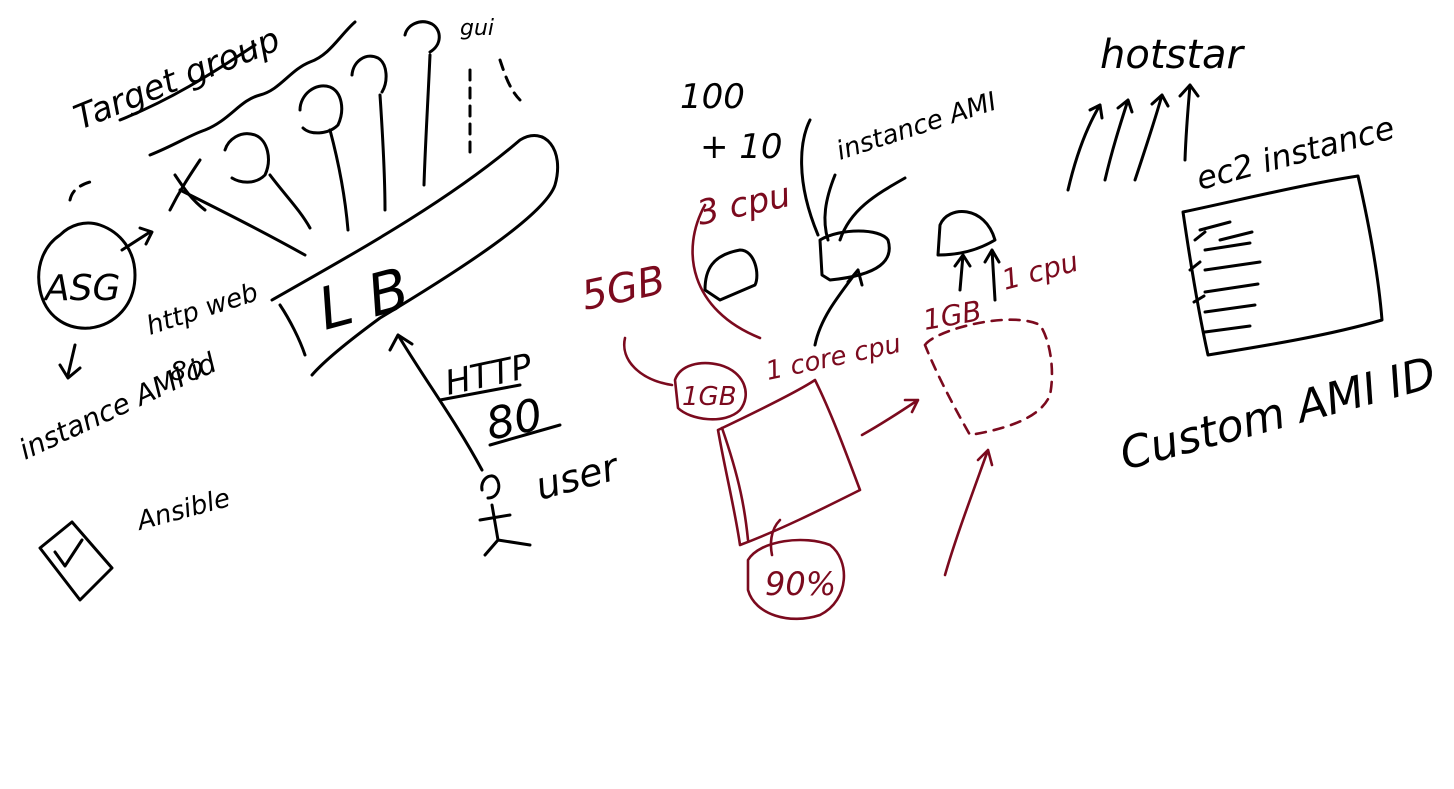 This screenshot has width=1454, height=789. What do you see at coordinates (80, 191) in the screenshot?
I see `asg-dash` at bounding box center [80, 191].